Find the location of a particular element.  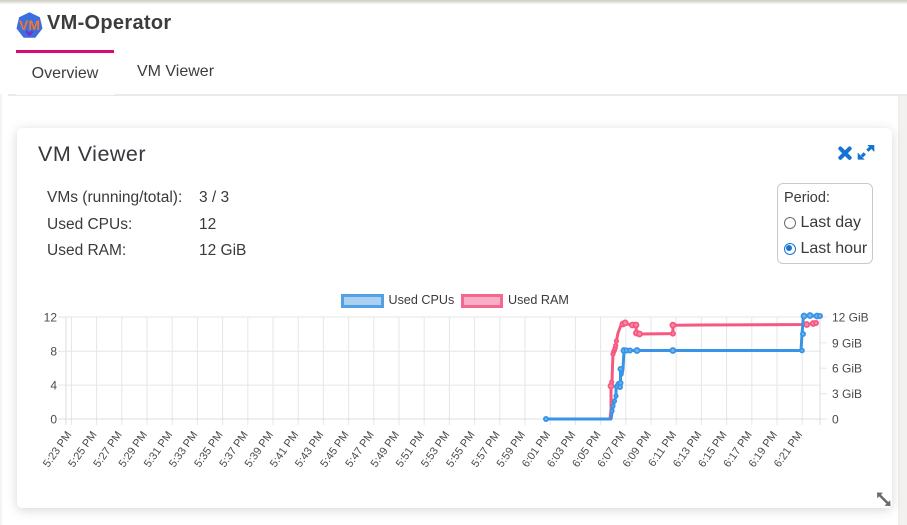

svg-text: 8 is located at coordinates (53, 352).